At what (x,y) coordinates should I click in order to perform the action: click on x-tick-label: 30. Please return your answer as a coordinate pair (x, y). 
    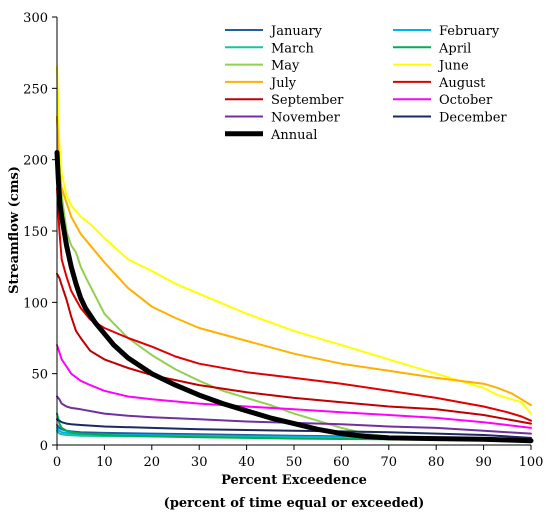
    Looking at the image, I should click on (199, 462).